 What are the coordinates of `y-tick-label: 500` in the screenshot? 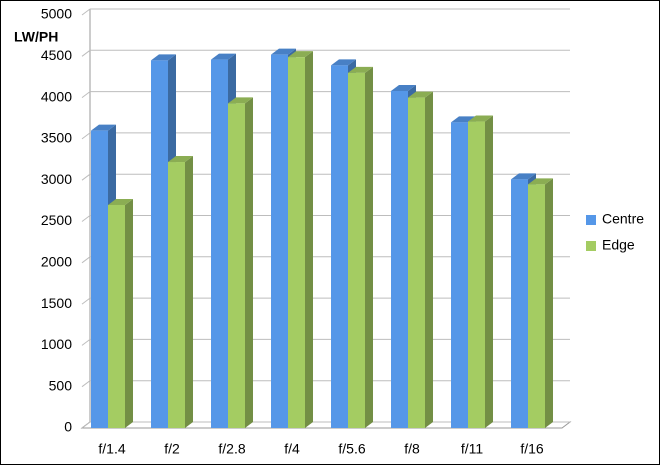 It's located at (61, 385).